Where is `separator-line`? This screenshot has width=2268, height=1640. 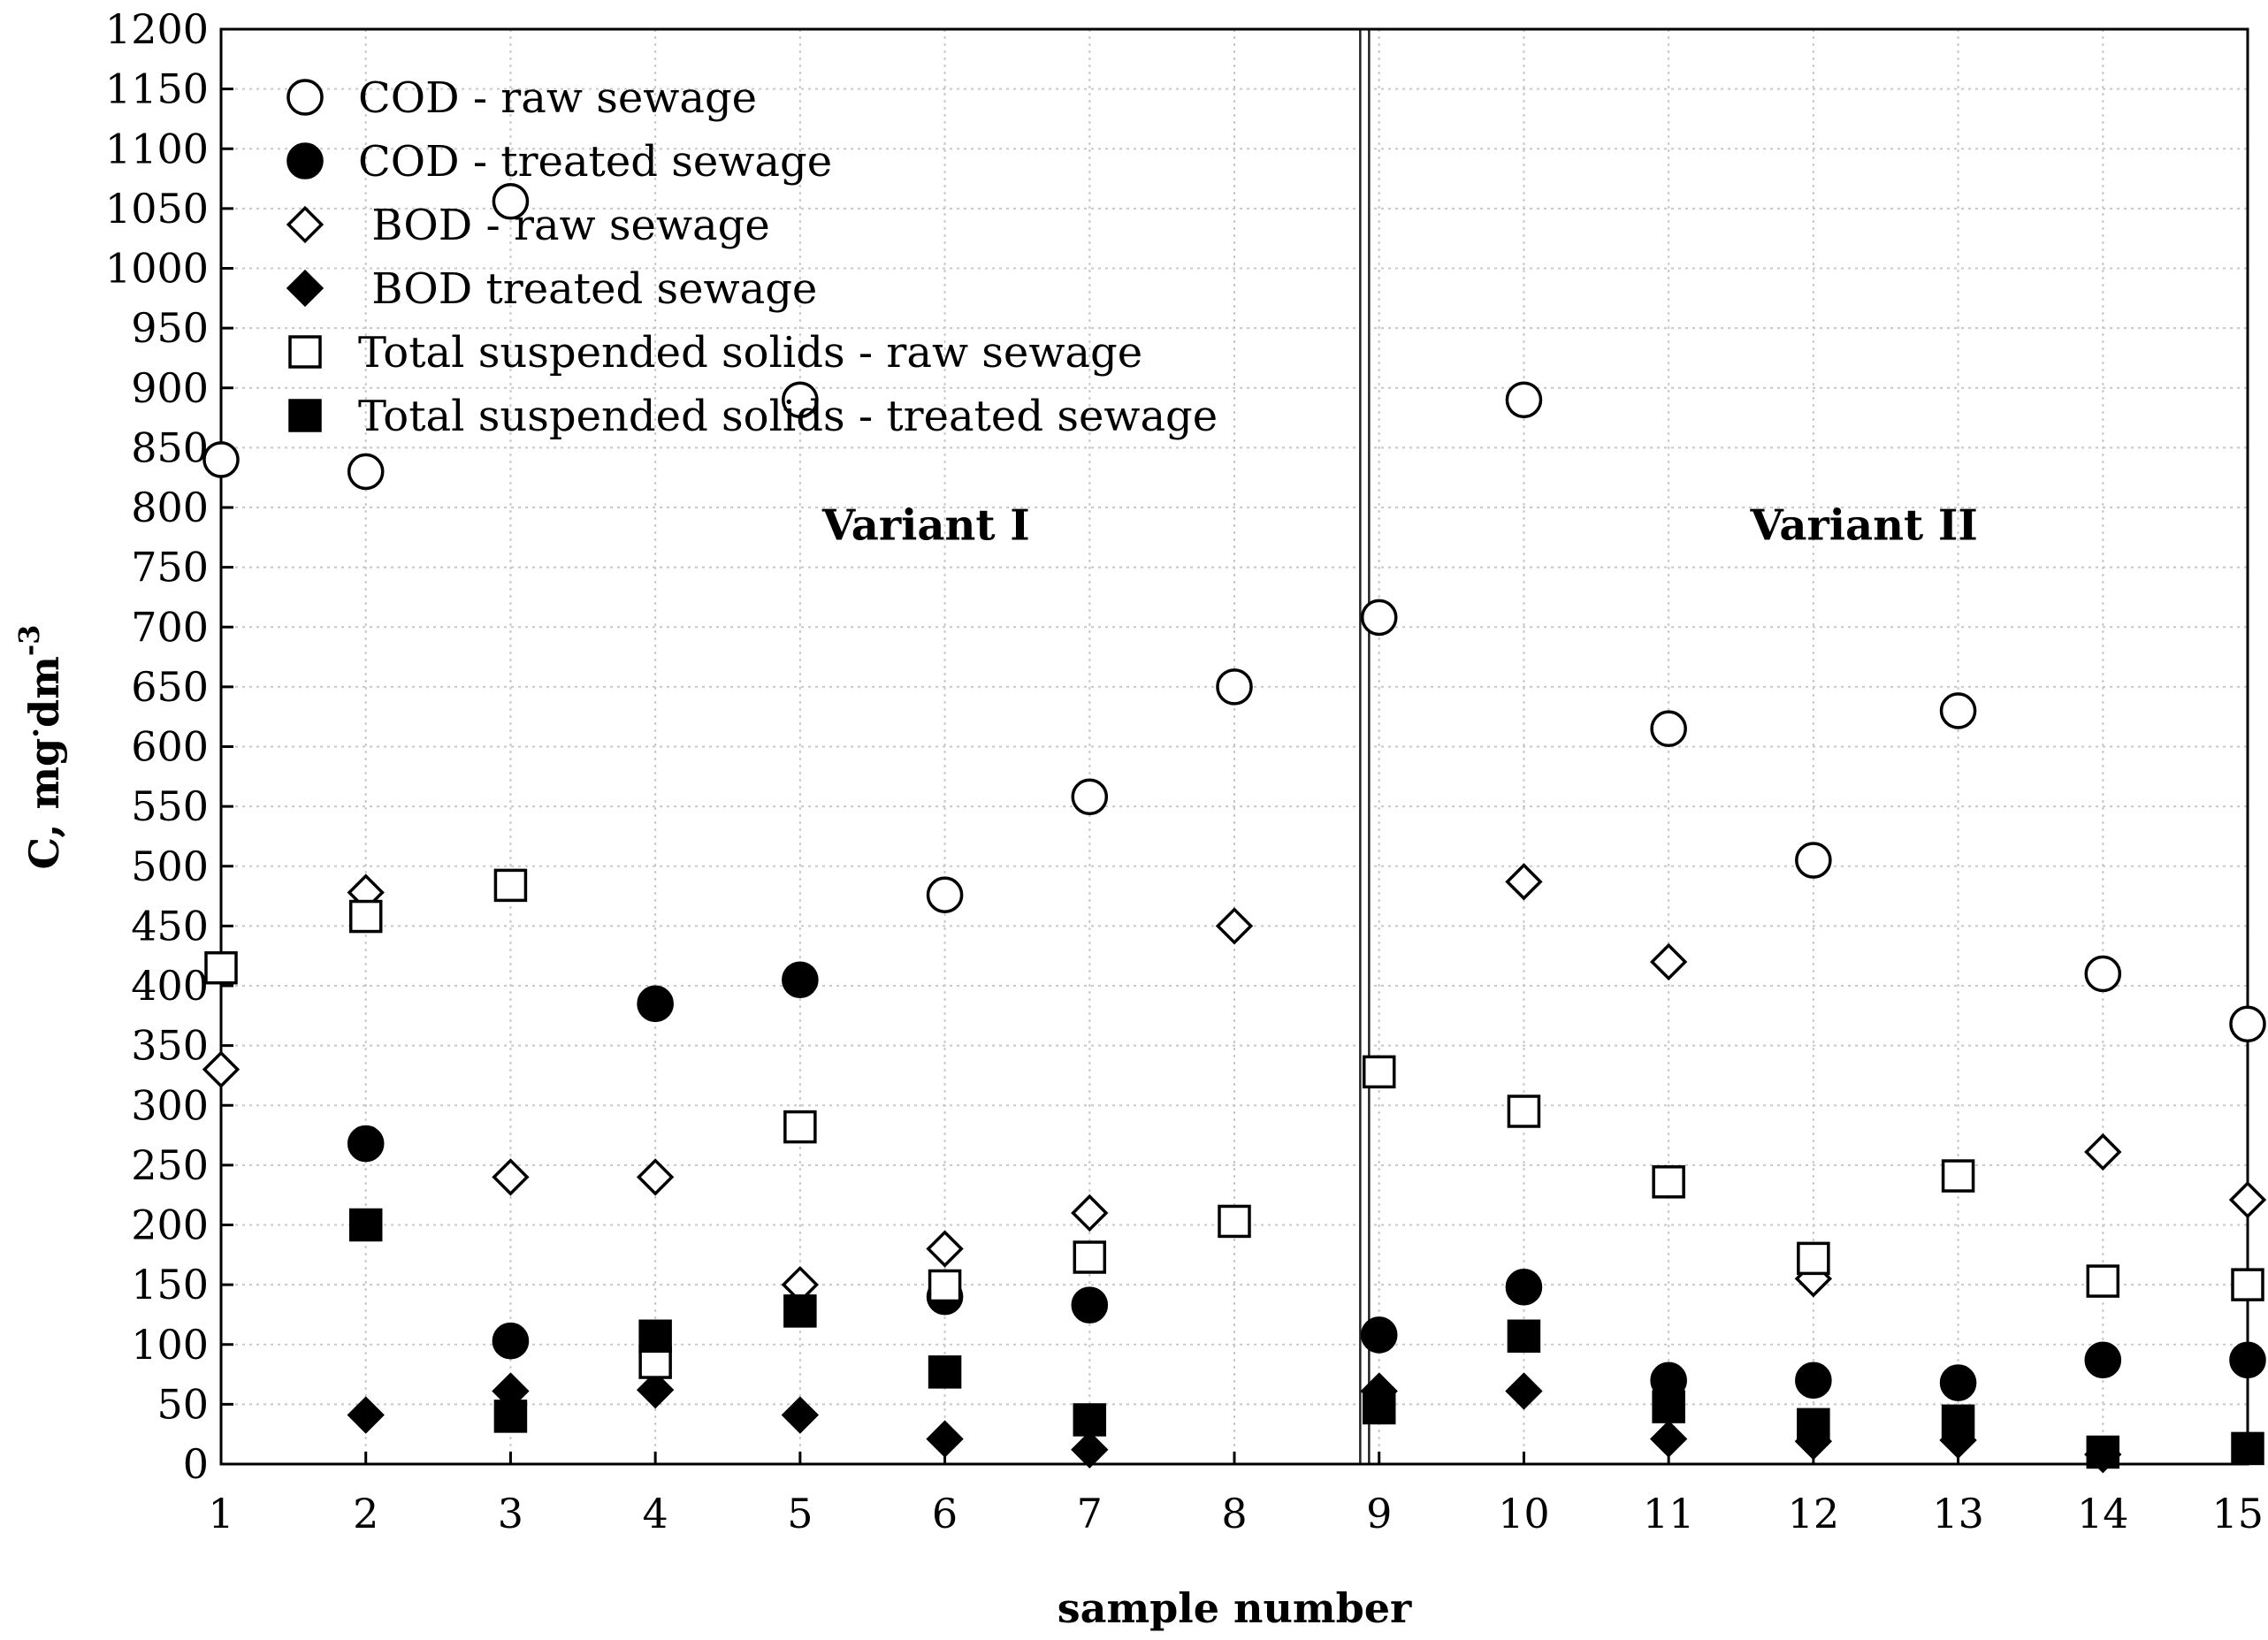 separator-line is located at coordinates (1365, 746).